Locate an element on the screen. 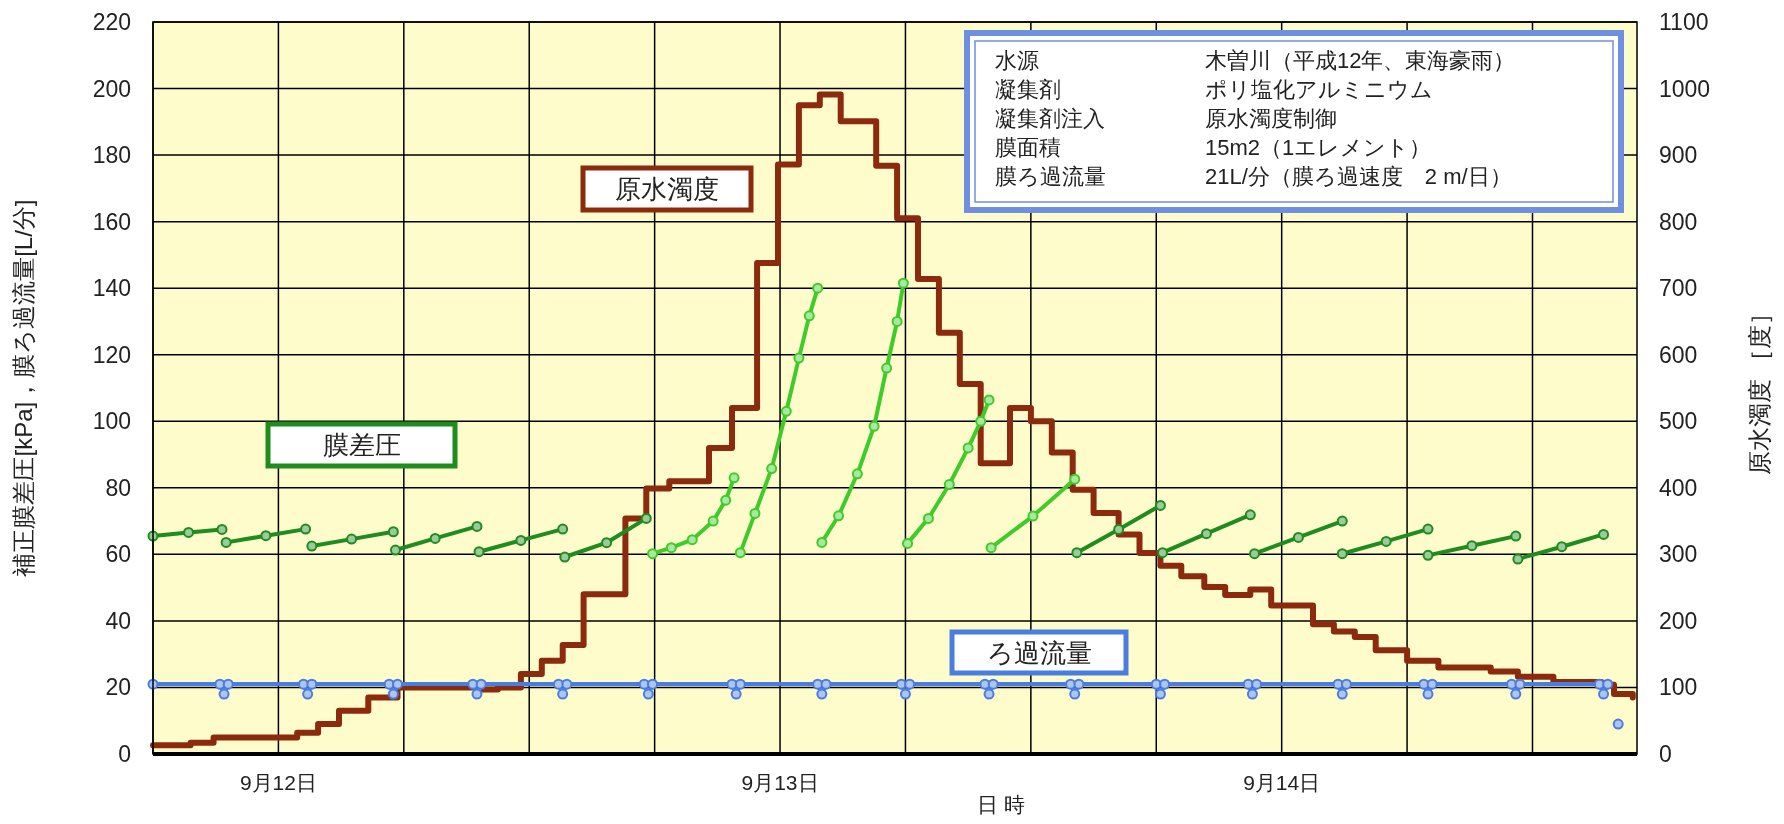 Image resolution: width=1784 pixels, height=824 pixels. y2-tick-label: 900 is located at coordinates (1678, 155).